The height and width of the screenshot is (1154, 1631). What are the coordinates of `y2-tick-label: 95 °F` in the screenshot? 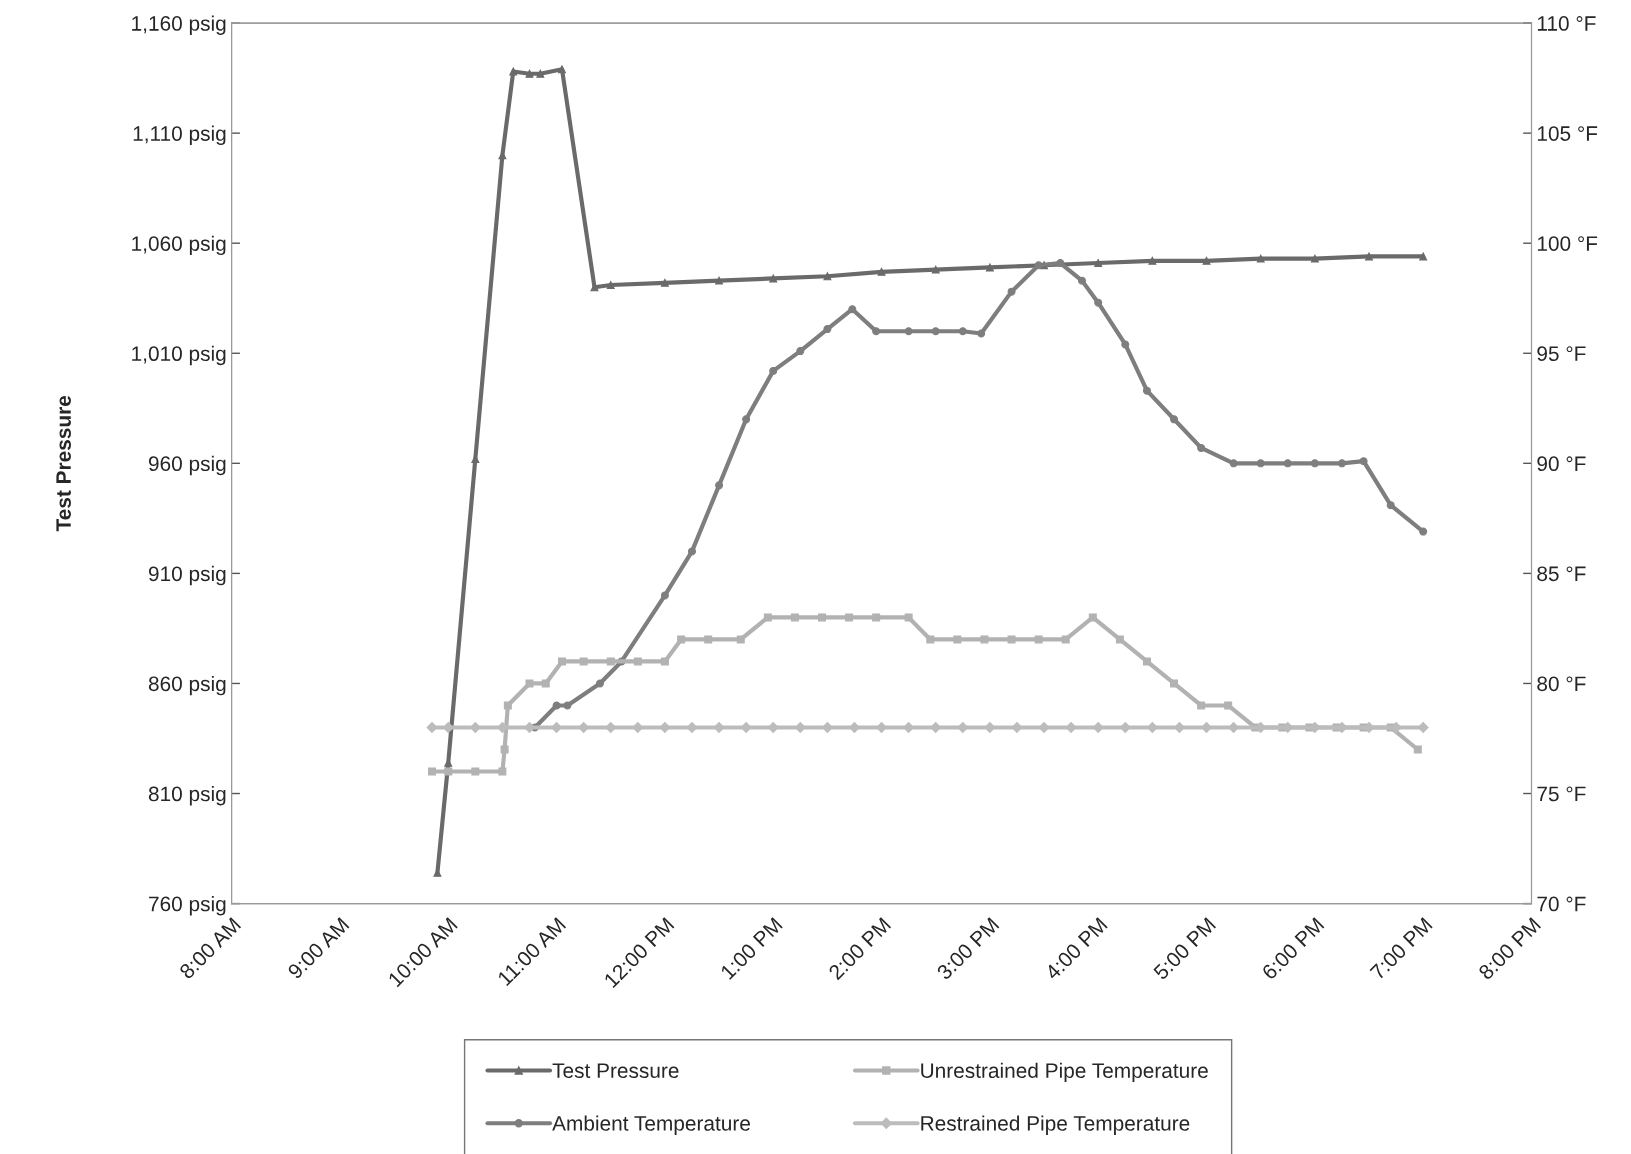 It's located at (1561, 354).